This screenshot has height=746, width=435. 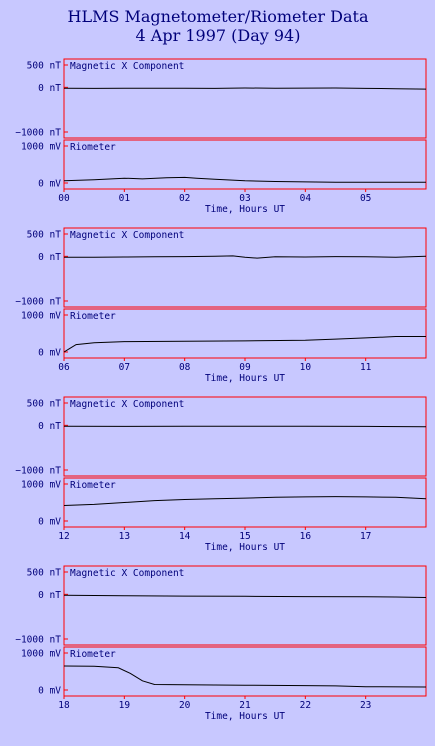 What do you see at coordinates (366, 367) in the screenshot?
I see `x-tick-label: 11` at bounding box center [366, 367].